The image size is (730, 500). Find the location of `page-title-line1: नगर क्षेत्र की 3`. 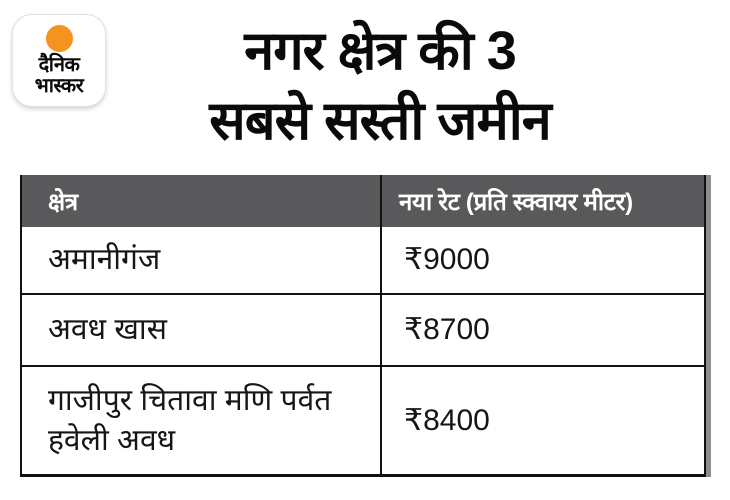

page-title-line1: नगर क्षेत्र की 3 is located at coordinates (380, 51).